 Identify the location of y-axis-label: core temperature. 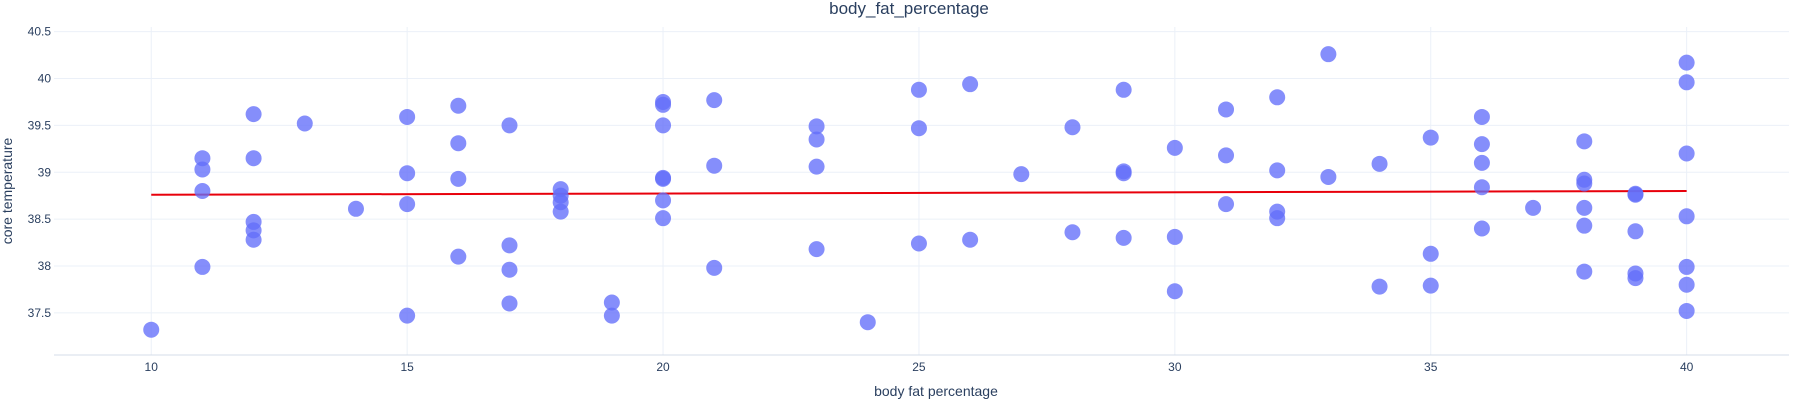
(7, 190).